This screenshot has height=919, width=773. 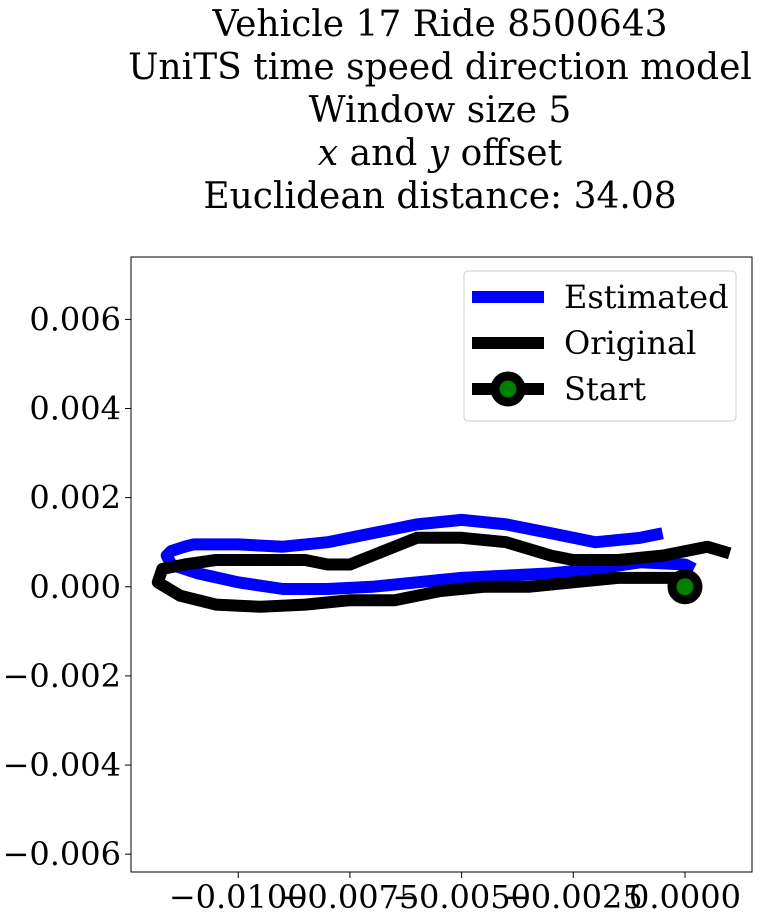 I want to click on series-line-original, so click(x=441, y=572).